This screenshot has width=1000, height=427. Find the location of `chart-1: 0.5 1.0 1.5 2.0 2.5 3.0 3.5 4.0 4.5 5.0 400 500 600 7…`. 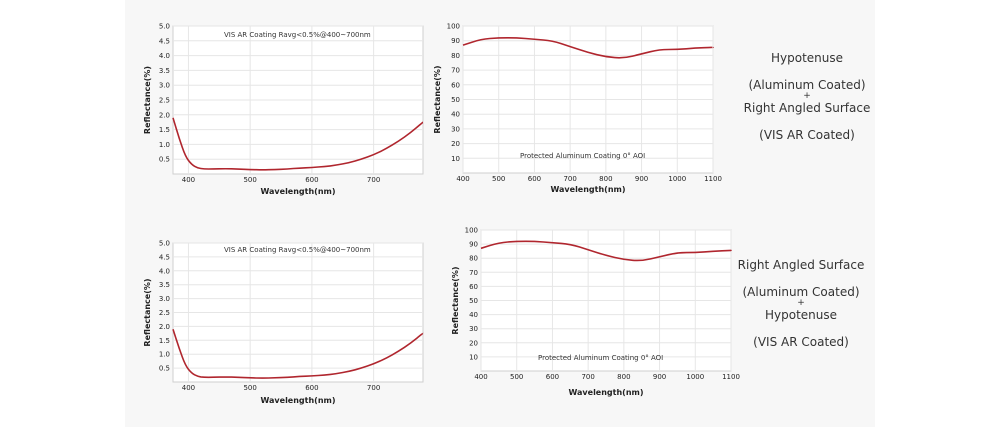

chart-1: 0.5 1.0 1.5 2.0 2.5 3.0 3.5 4.0 4.5 5.0 400 500 600 7… is located at coordinates (283, 109).